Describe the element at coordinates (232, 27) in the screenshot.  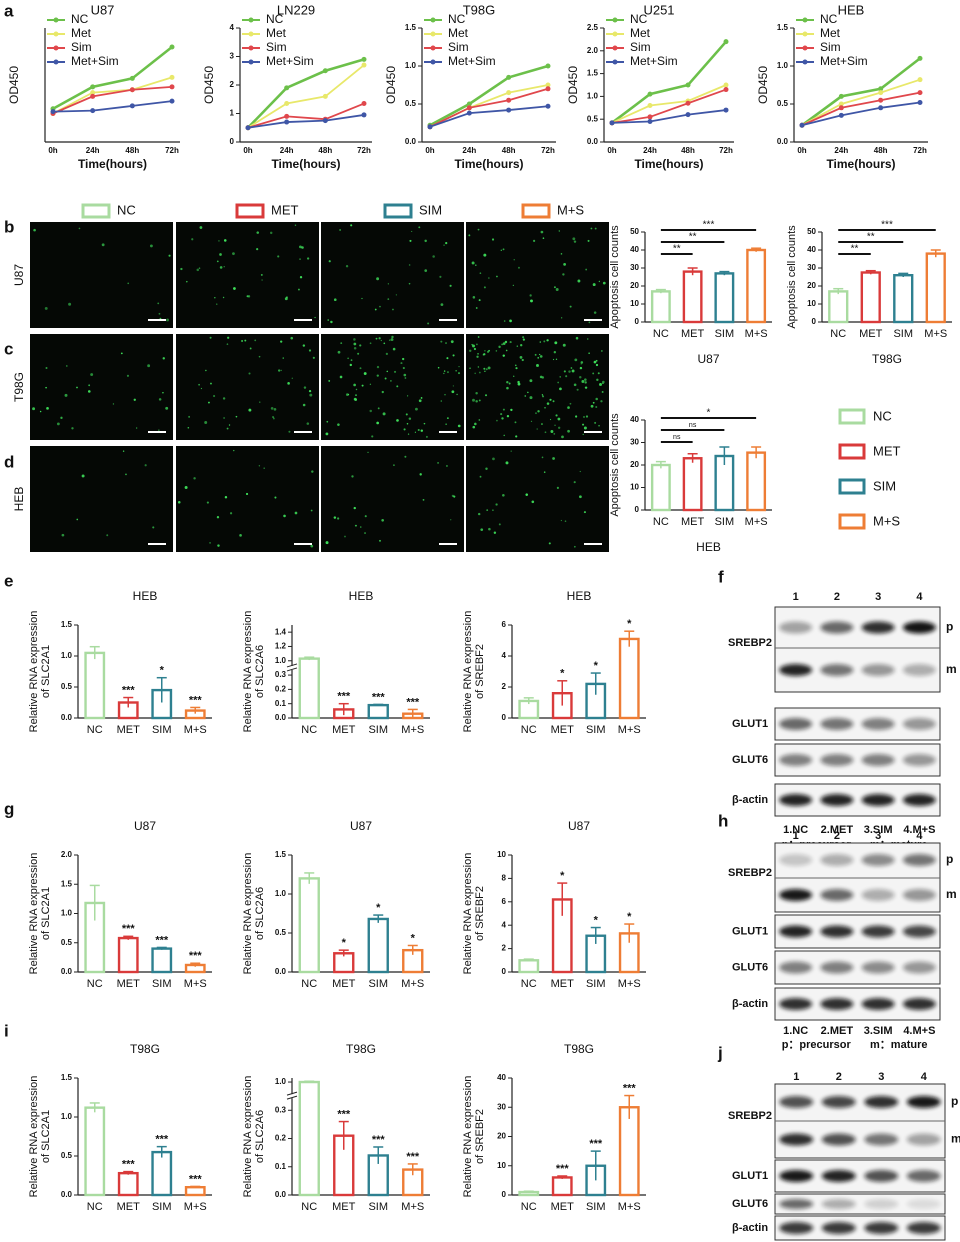
I see `y-tick-label: 4` at that location.